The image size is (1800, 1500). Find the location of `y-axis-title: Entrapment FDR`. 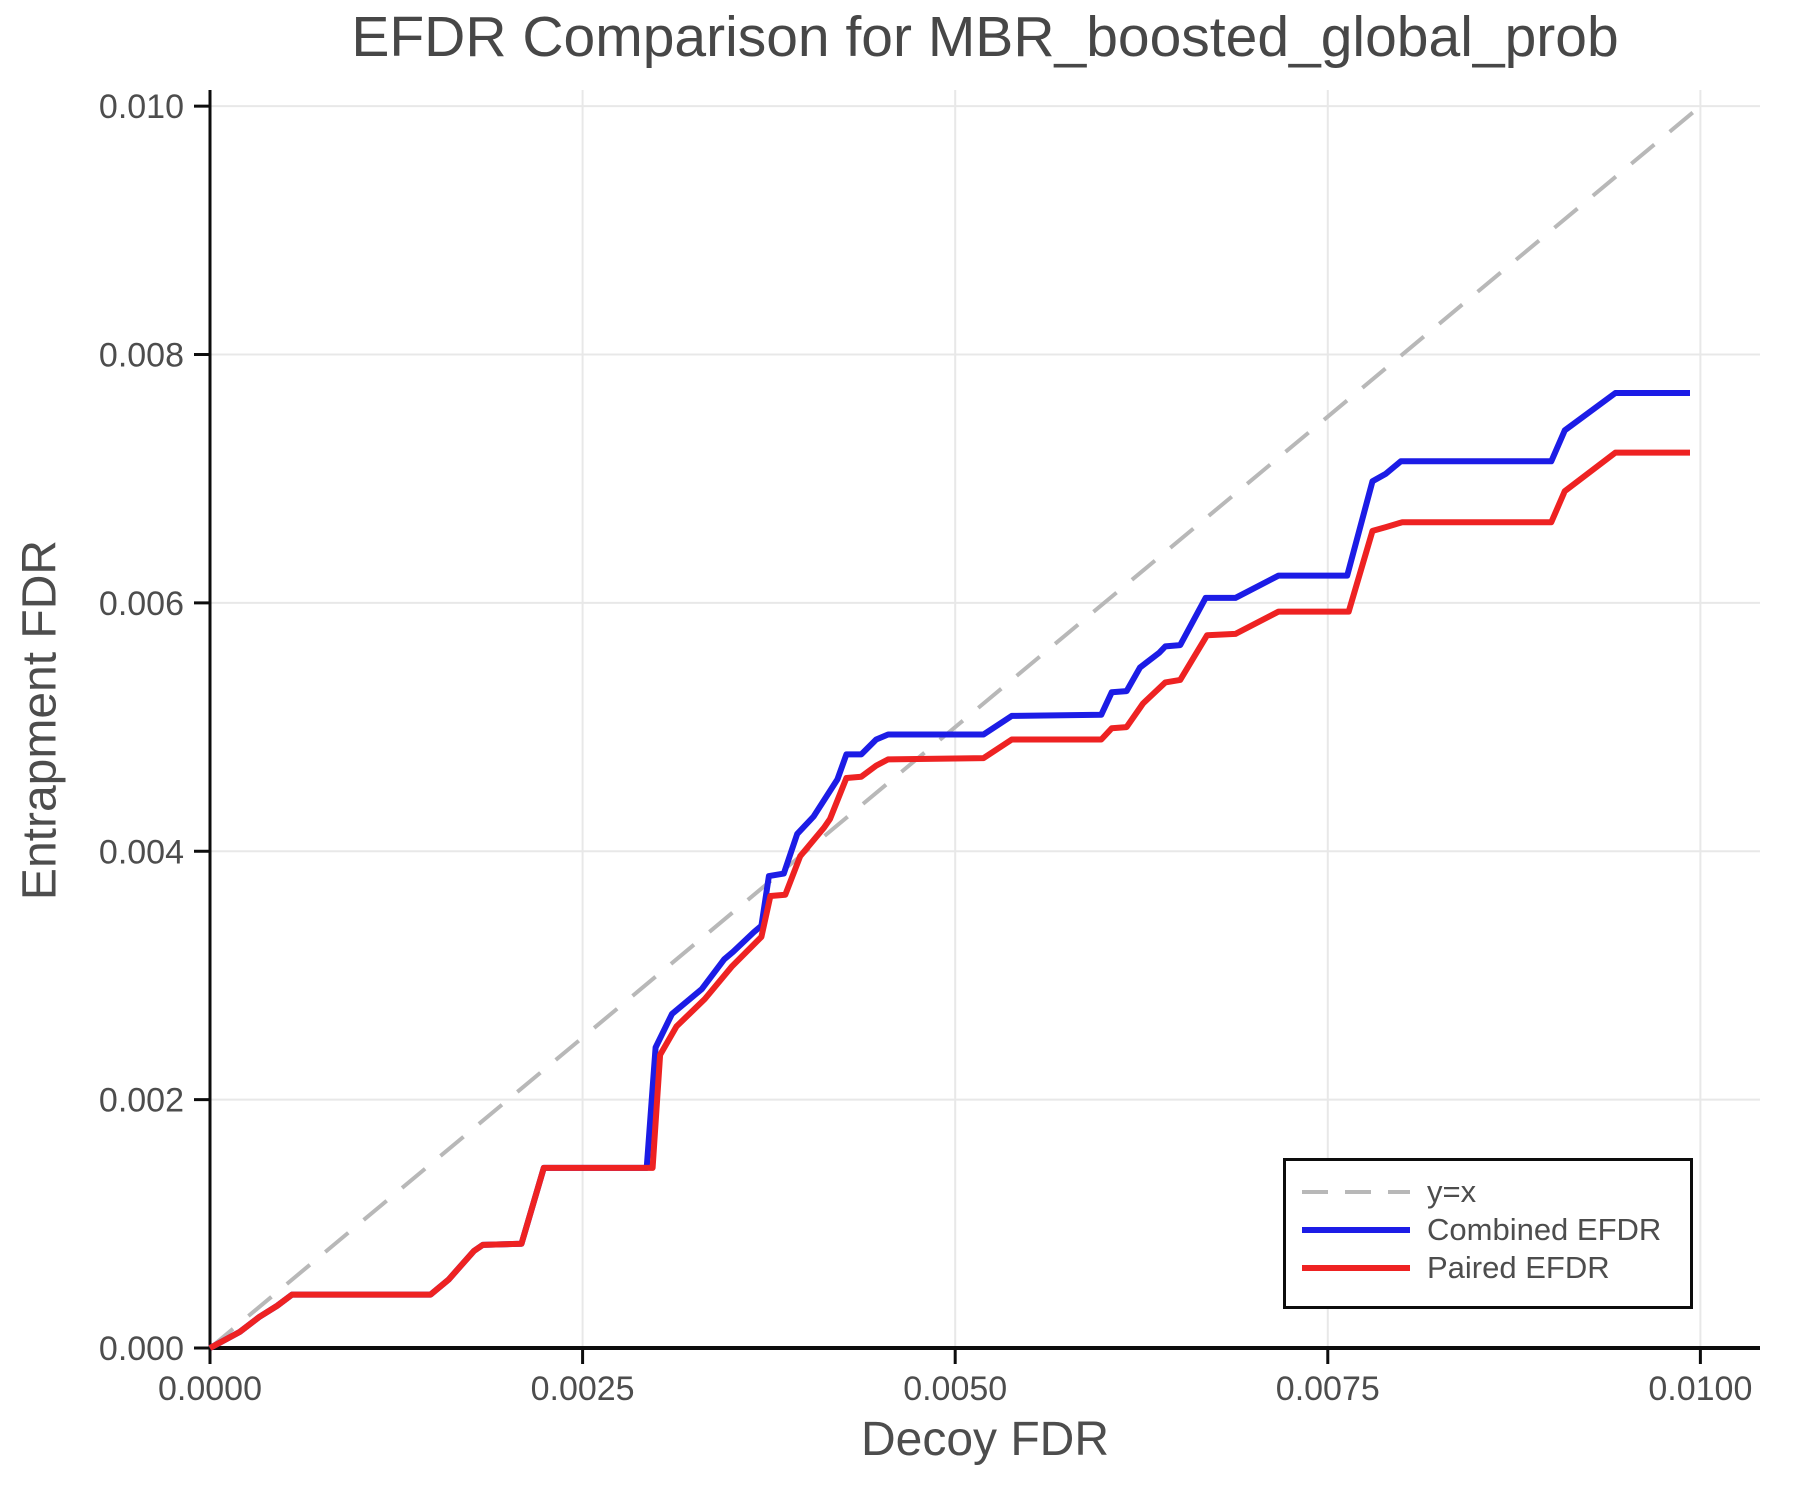

y-axis-title: Entrapment FDR is located at coordinates (40, 720).